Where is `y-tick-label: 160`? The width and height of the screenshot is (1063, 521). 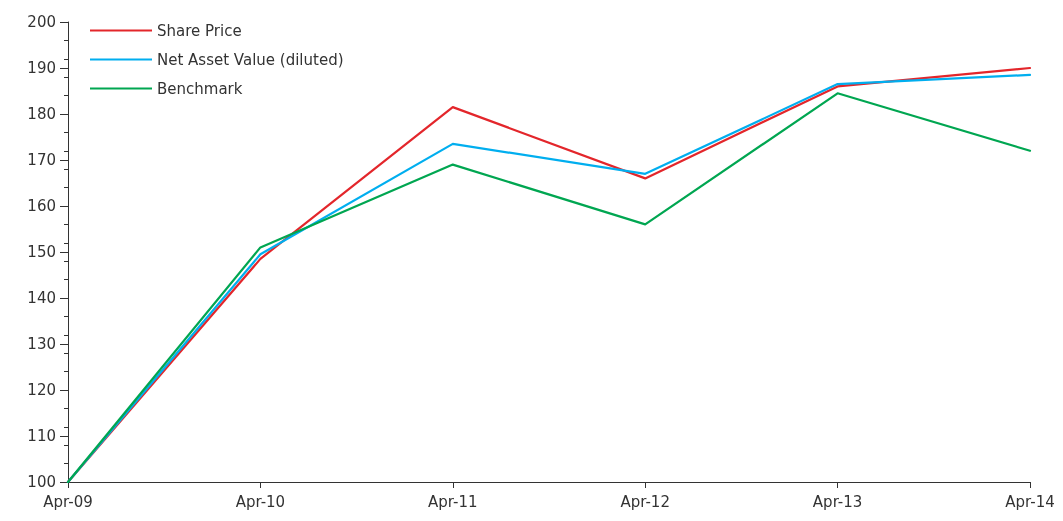 y-tick-label: 160 is located at coordinates (41, 206).